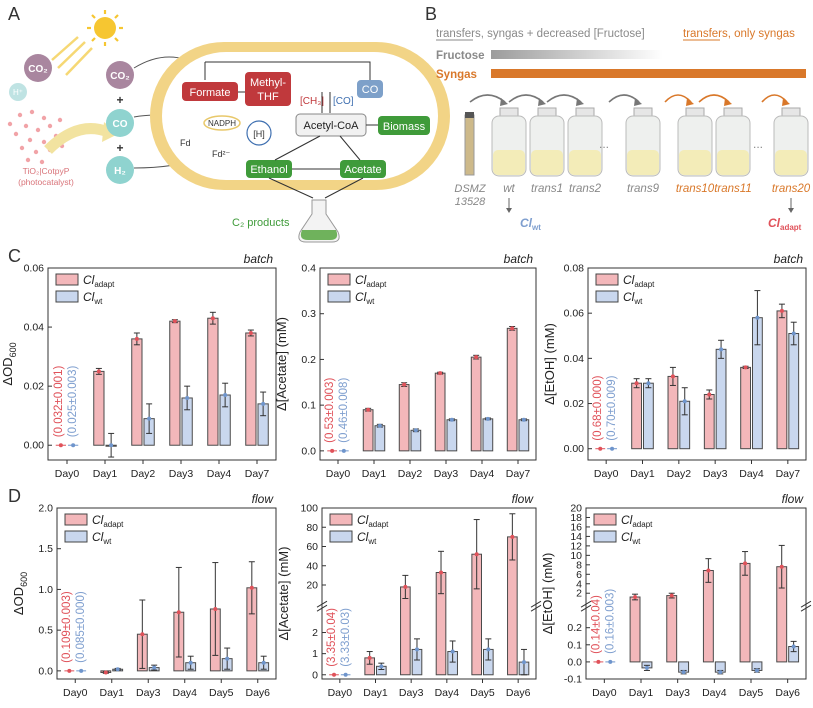 Image resolution: width=813 pixels, height=708 pixels. Describe the element at coordinates (45, 509) in the screenshot. I see `y-tick-label: 2.0` at that location.